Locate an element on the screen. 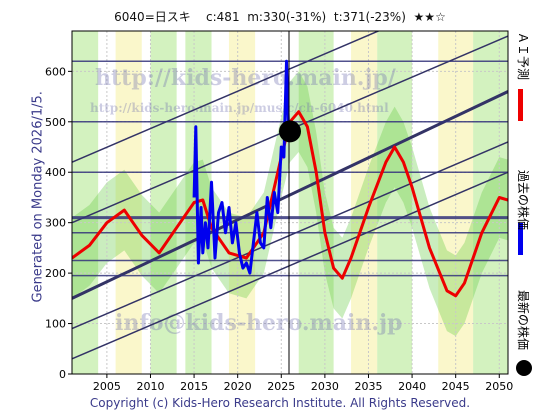  y-tick-label-300: 300 is located at coordinates (55, 223).